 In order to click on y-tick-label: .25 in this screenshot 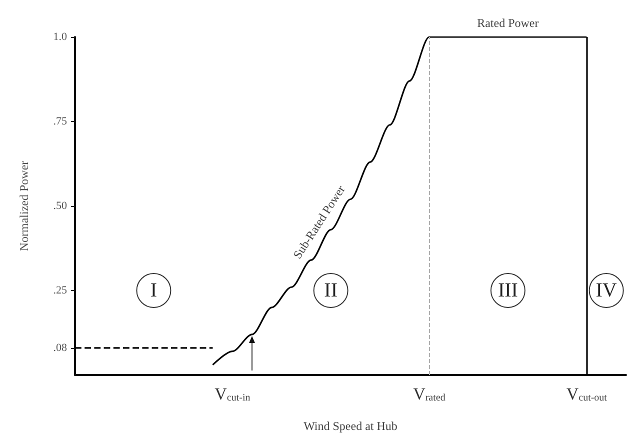, I will do `click(60, 290)`.